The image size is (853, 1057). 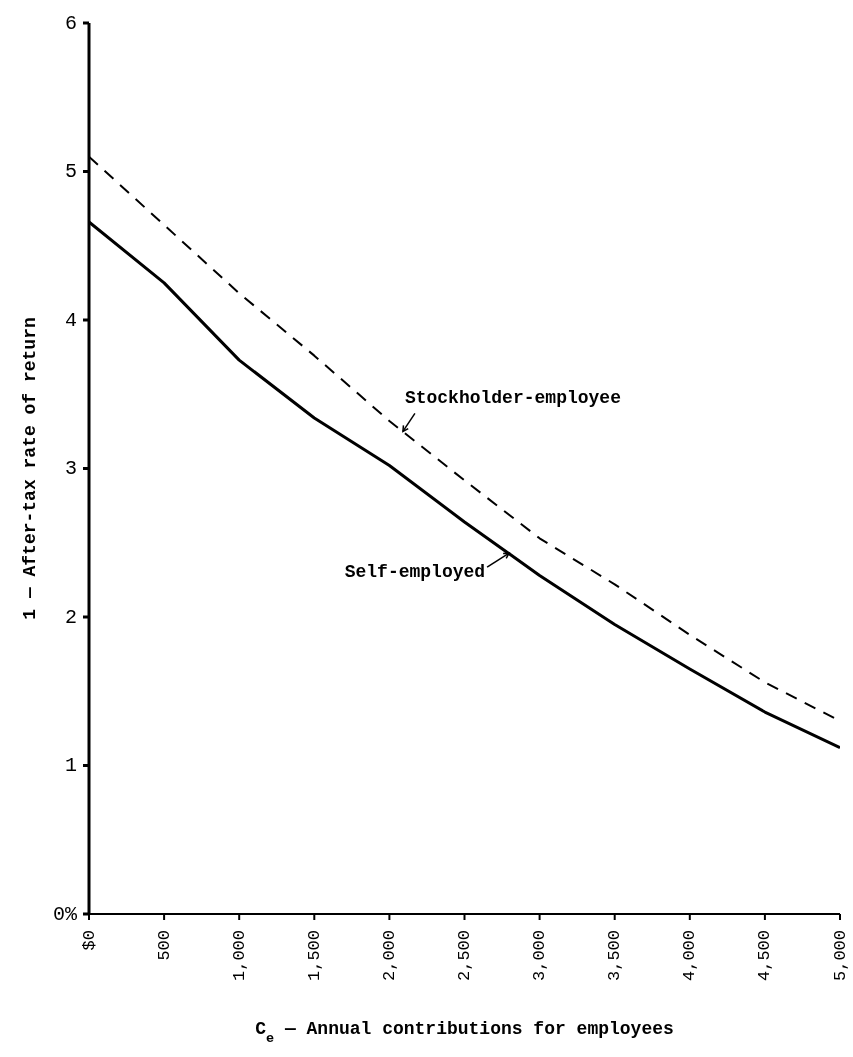 I want to click on y-tick-label: 5, so click(x=70, y=171).